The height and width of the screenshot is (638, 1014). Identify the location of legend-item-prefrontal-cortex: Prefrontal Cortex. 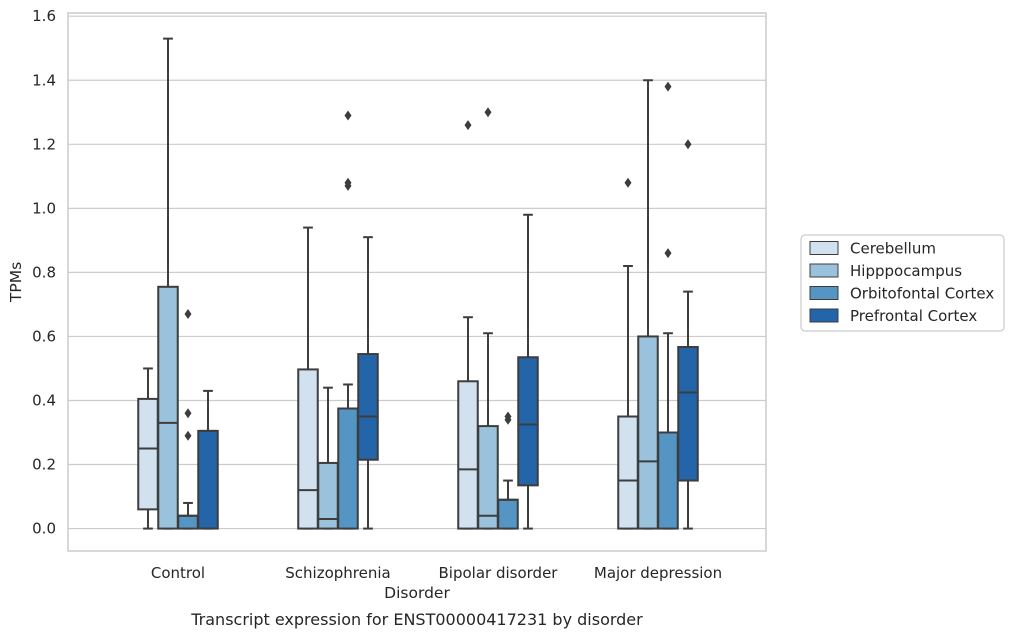
(893, 316).